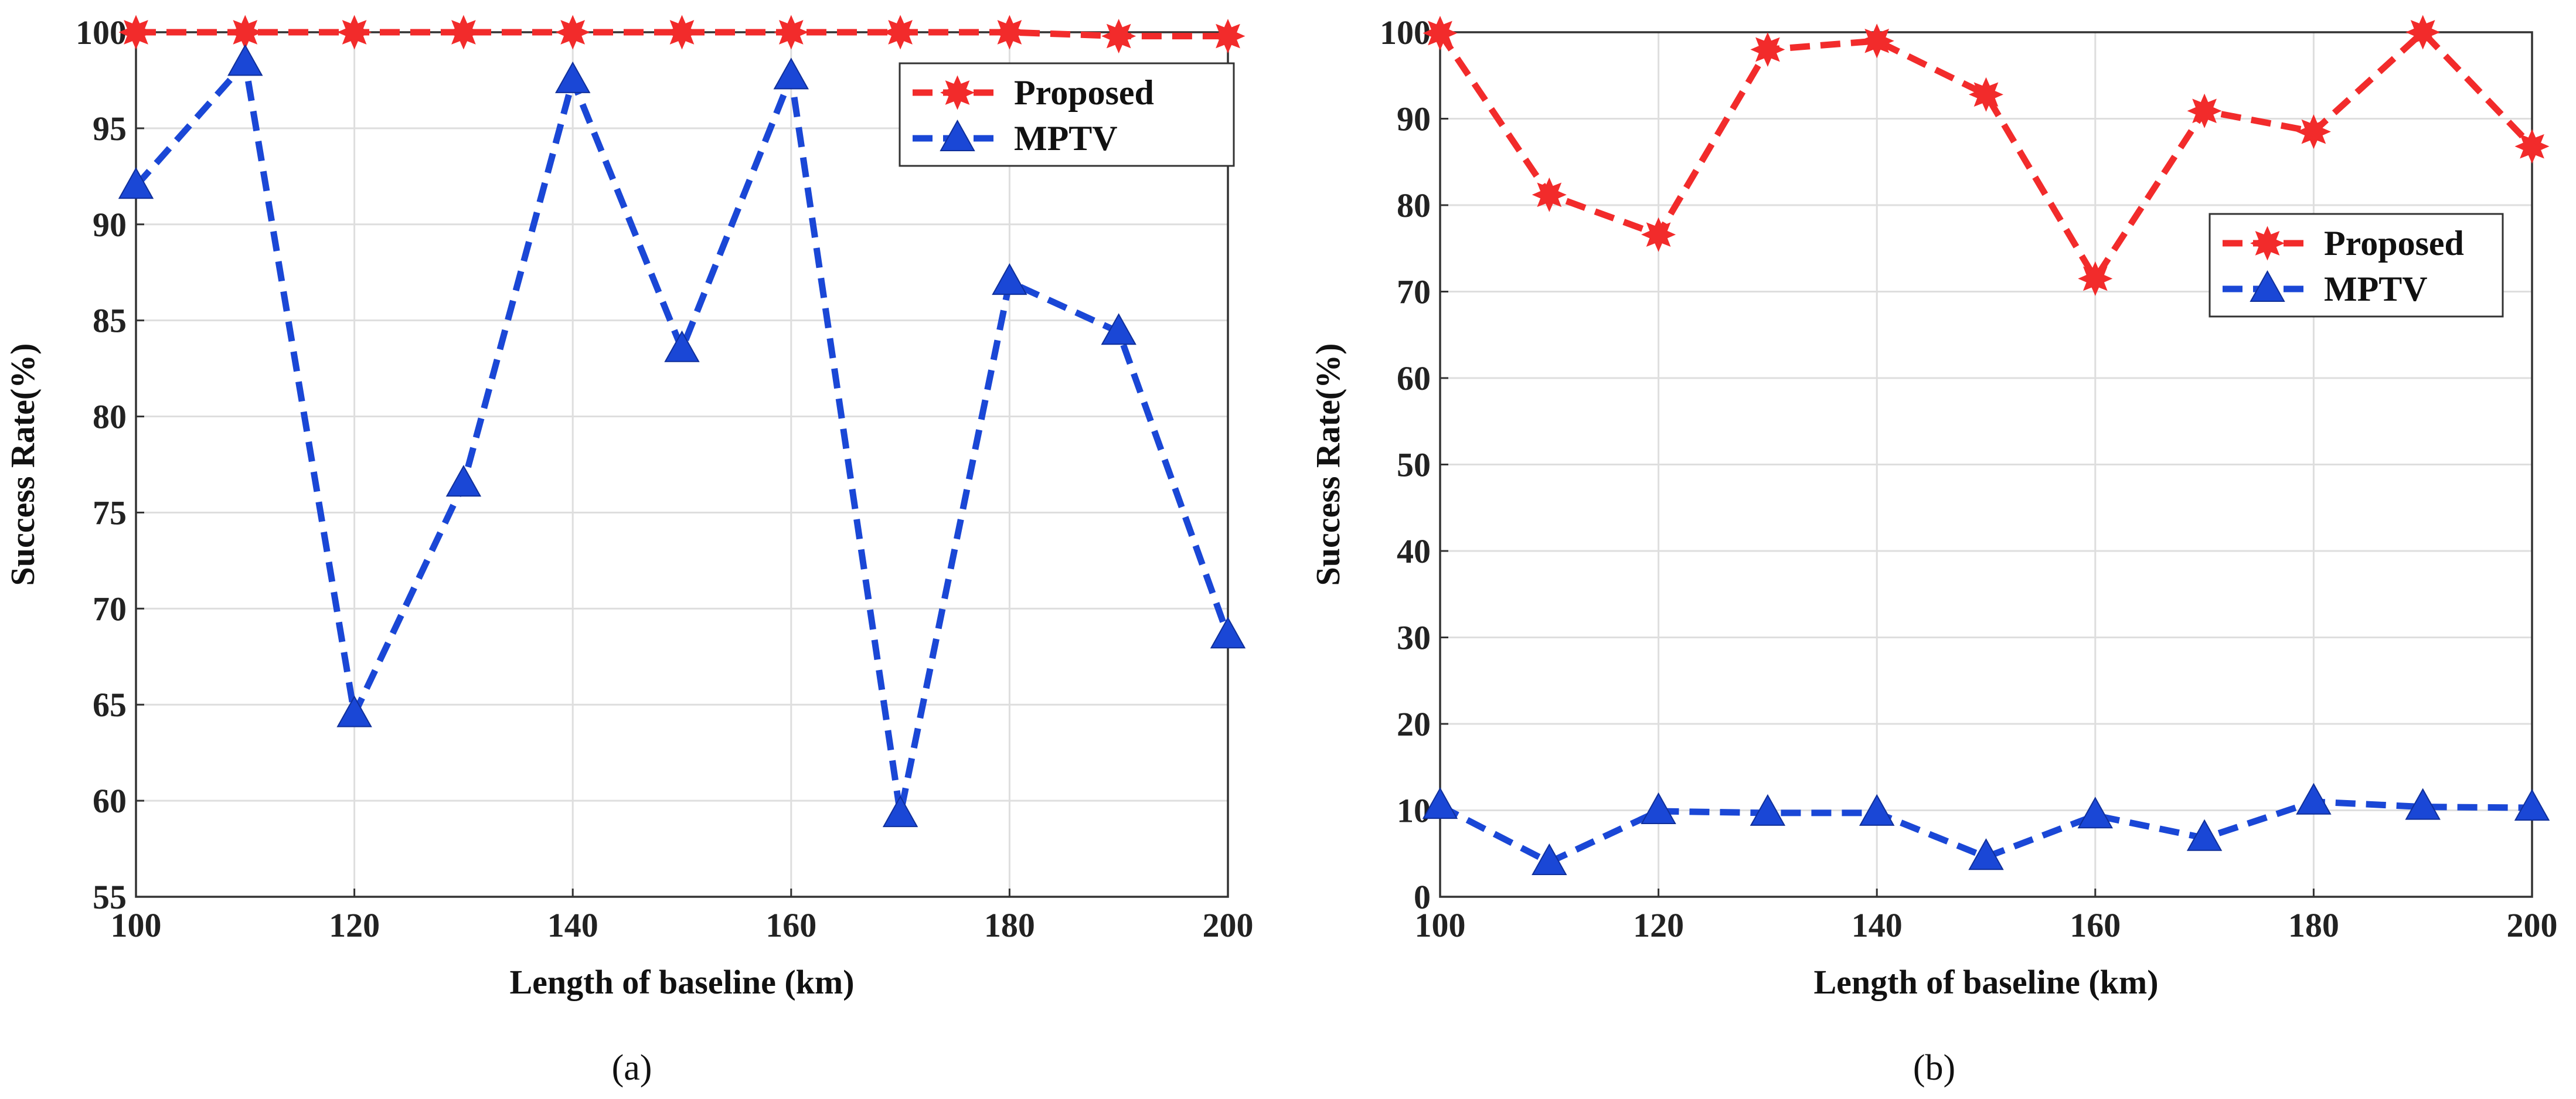 The image size is (2576, 1099). What do you see at coordinates (1414, 465) in the screenshot?
I see `y-tick-label-b-5: 50` at bounding box center [1414, 465].